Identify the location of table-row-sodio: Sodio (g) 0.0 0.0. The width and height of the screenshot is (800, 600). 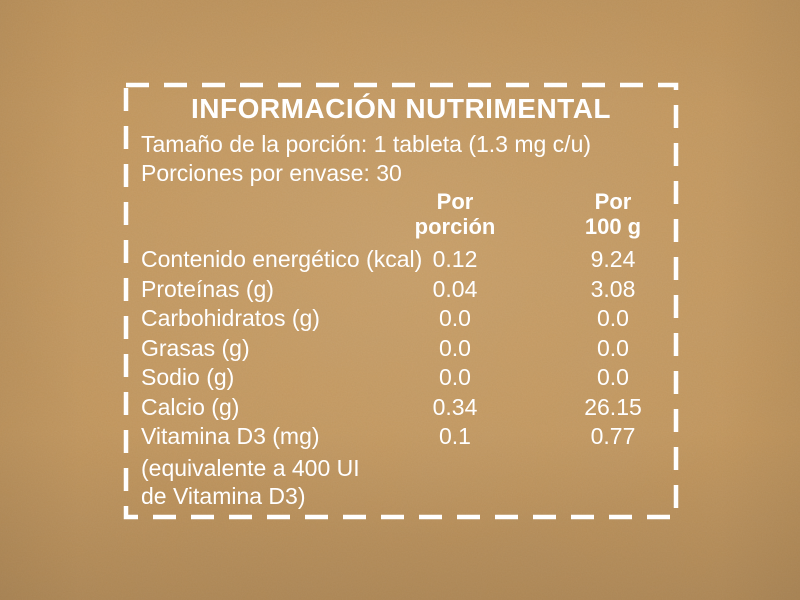
(407, 379).